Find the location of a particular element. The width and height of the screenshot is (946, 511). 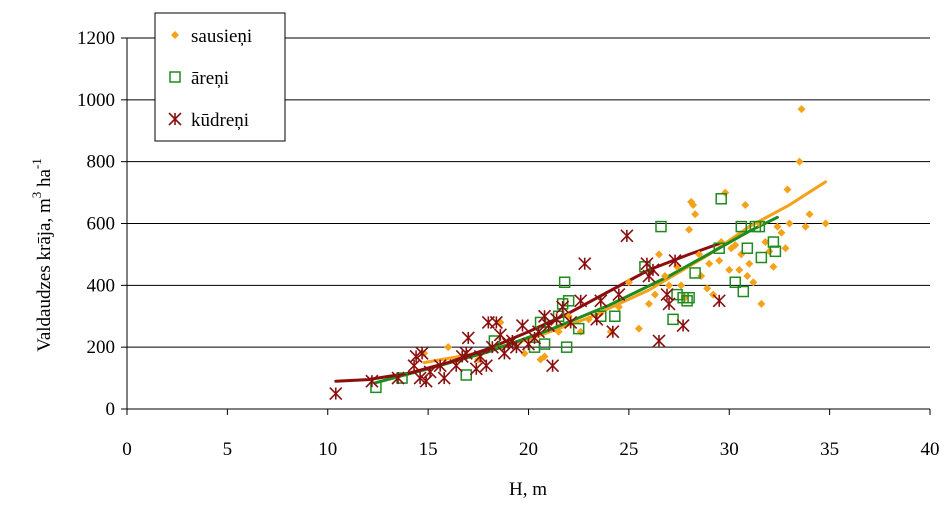

y-tick-label-600: 600 is located at coordinates (101, 224).